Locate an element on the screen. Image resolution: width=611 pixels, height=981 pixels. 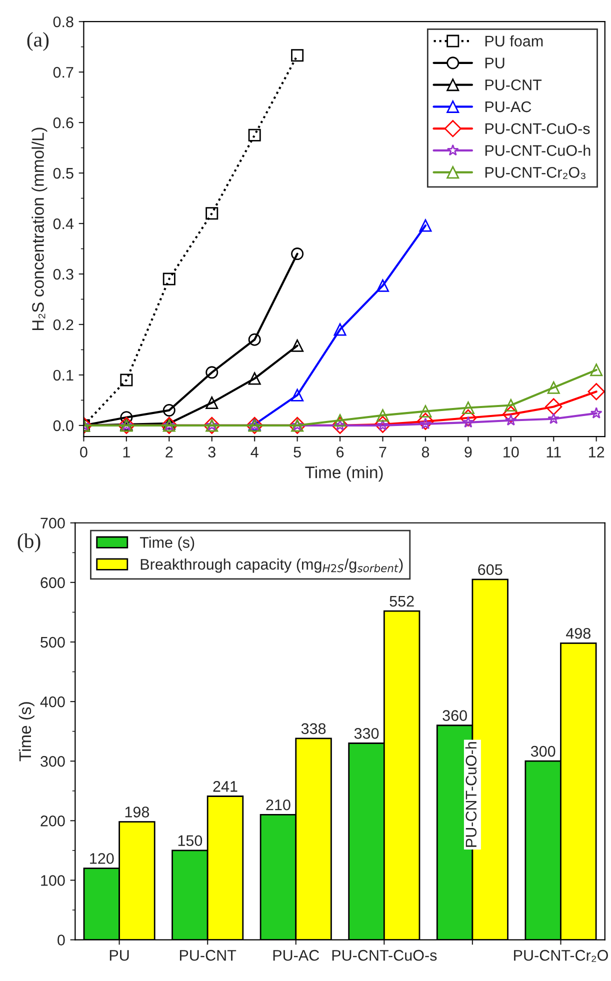
y-tick-label: 0 is located at coordinates (61, 940).